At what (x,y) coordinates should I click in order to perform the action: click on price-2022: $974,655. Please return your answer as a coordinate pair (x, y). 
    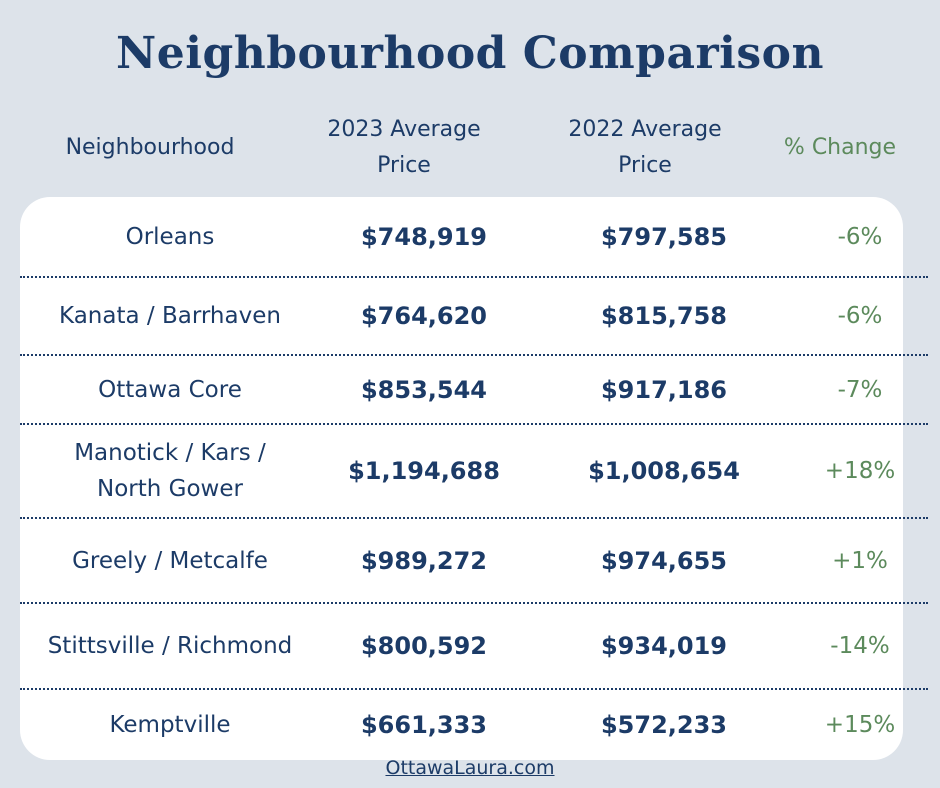
    Looking at the image, I should click on (663, 560).